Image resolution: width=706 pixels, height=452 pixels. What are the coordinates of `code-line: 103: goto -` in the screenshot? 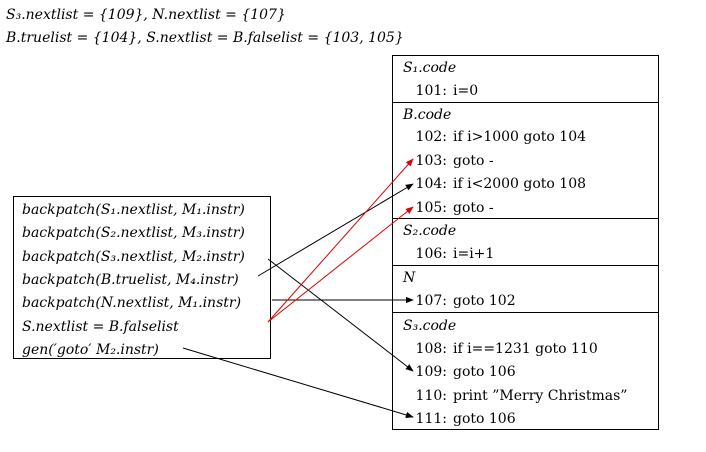 It's located at (453, 161).